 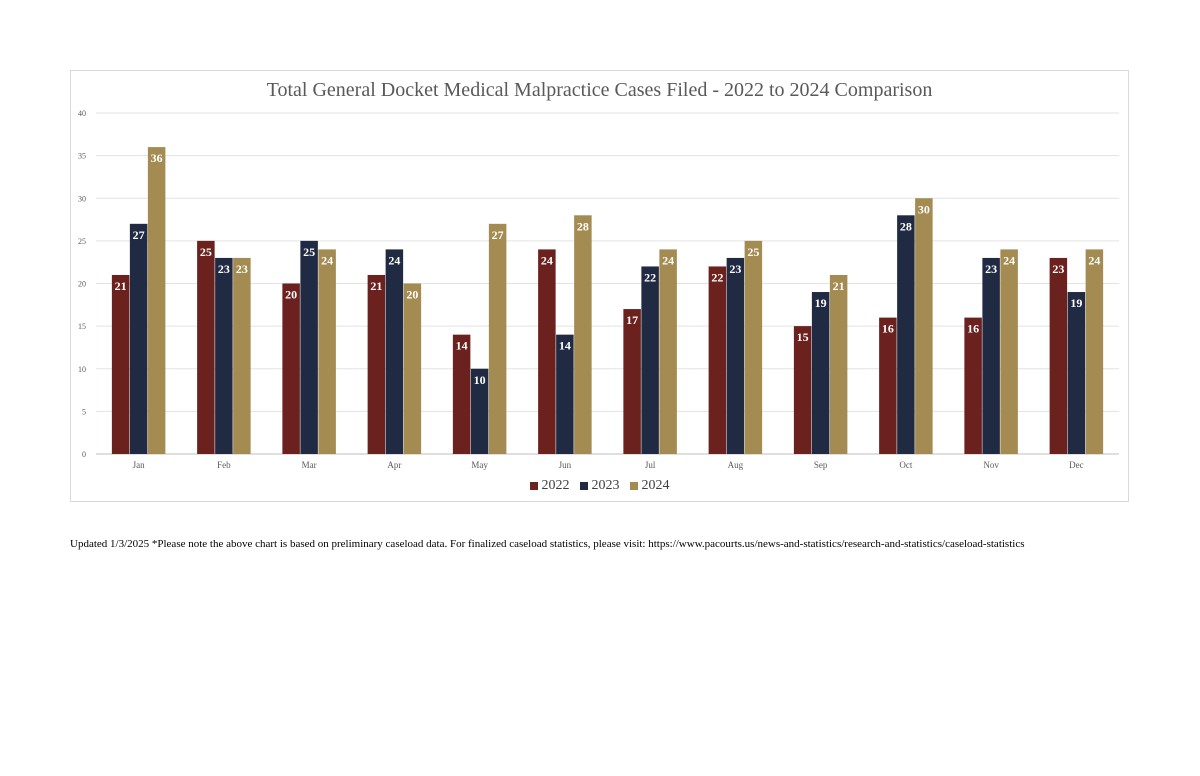 What do you see at coordinates (991, 465) in the screenshot?
I see `x-tick-label: Nov` at bounding box center [991, 465].